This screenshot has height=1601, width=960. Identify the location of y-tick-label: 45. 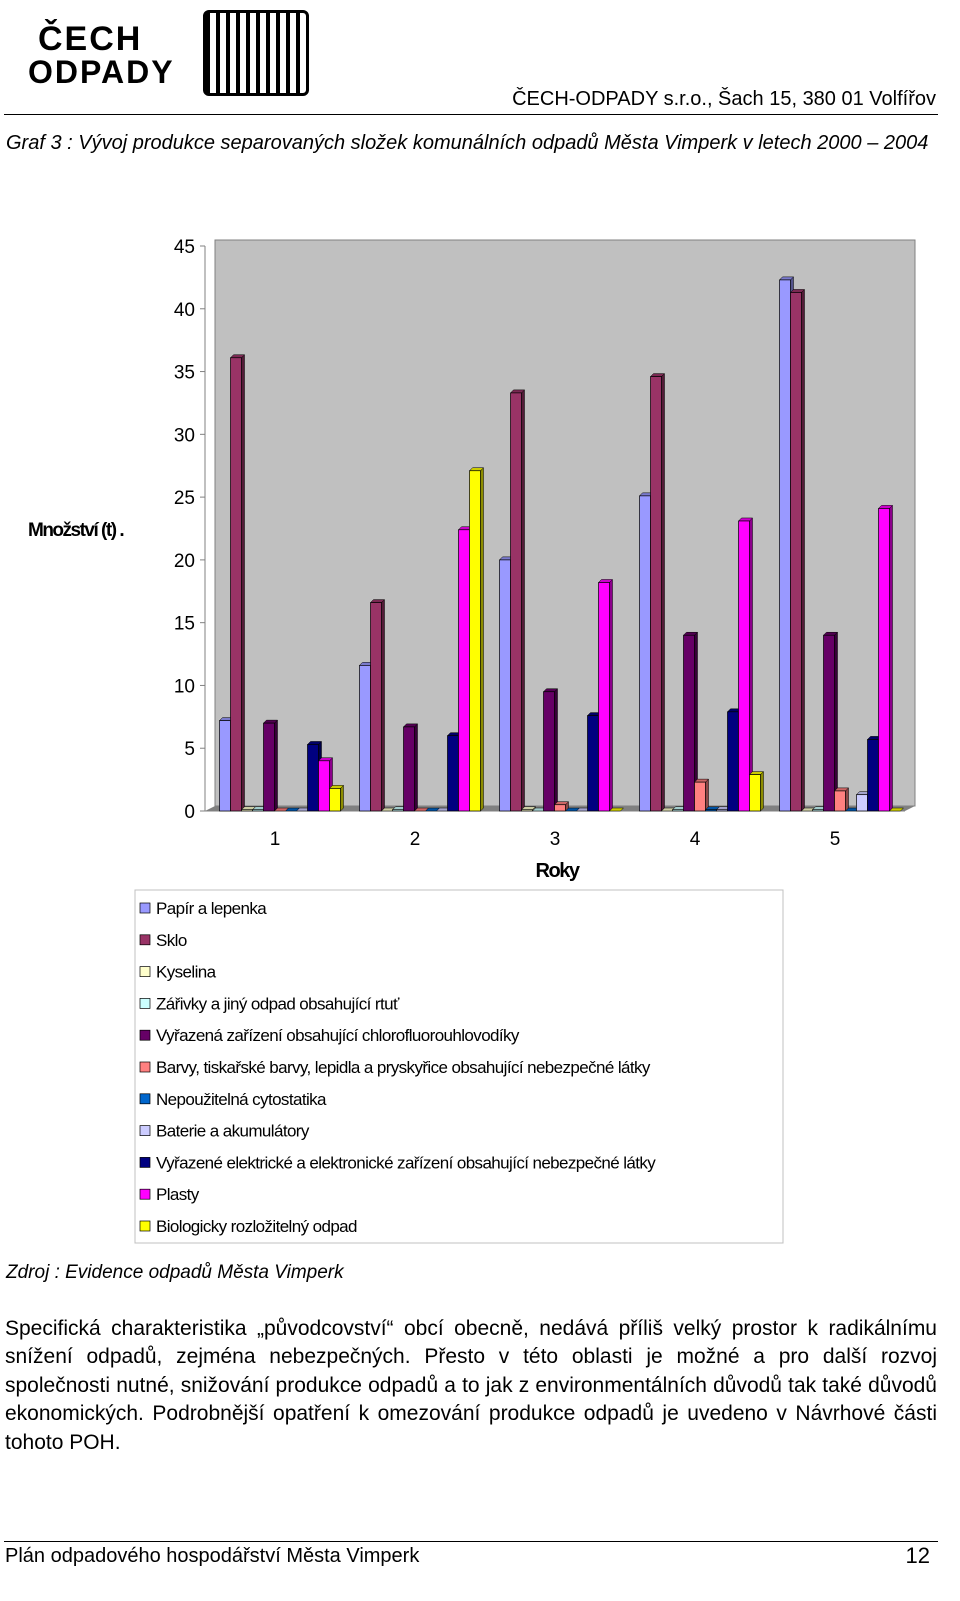
(184, 247).